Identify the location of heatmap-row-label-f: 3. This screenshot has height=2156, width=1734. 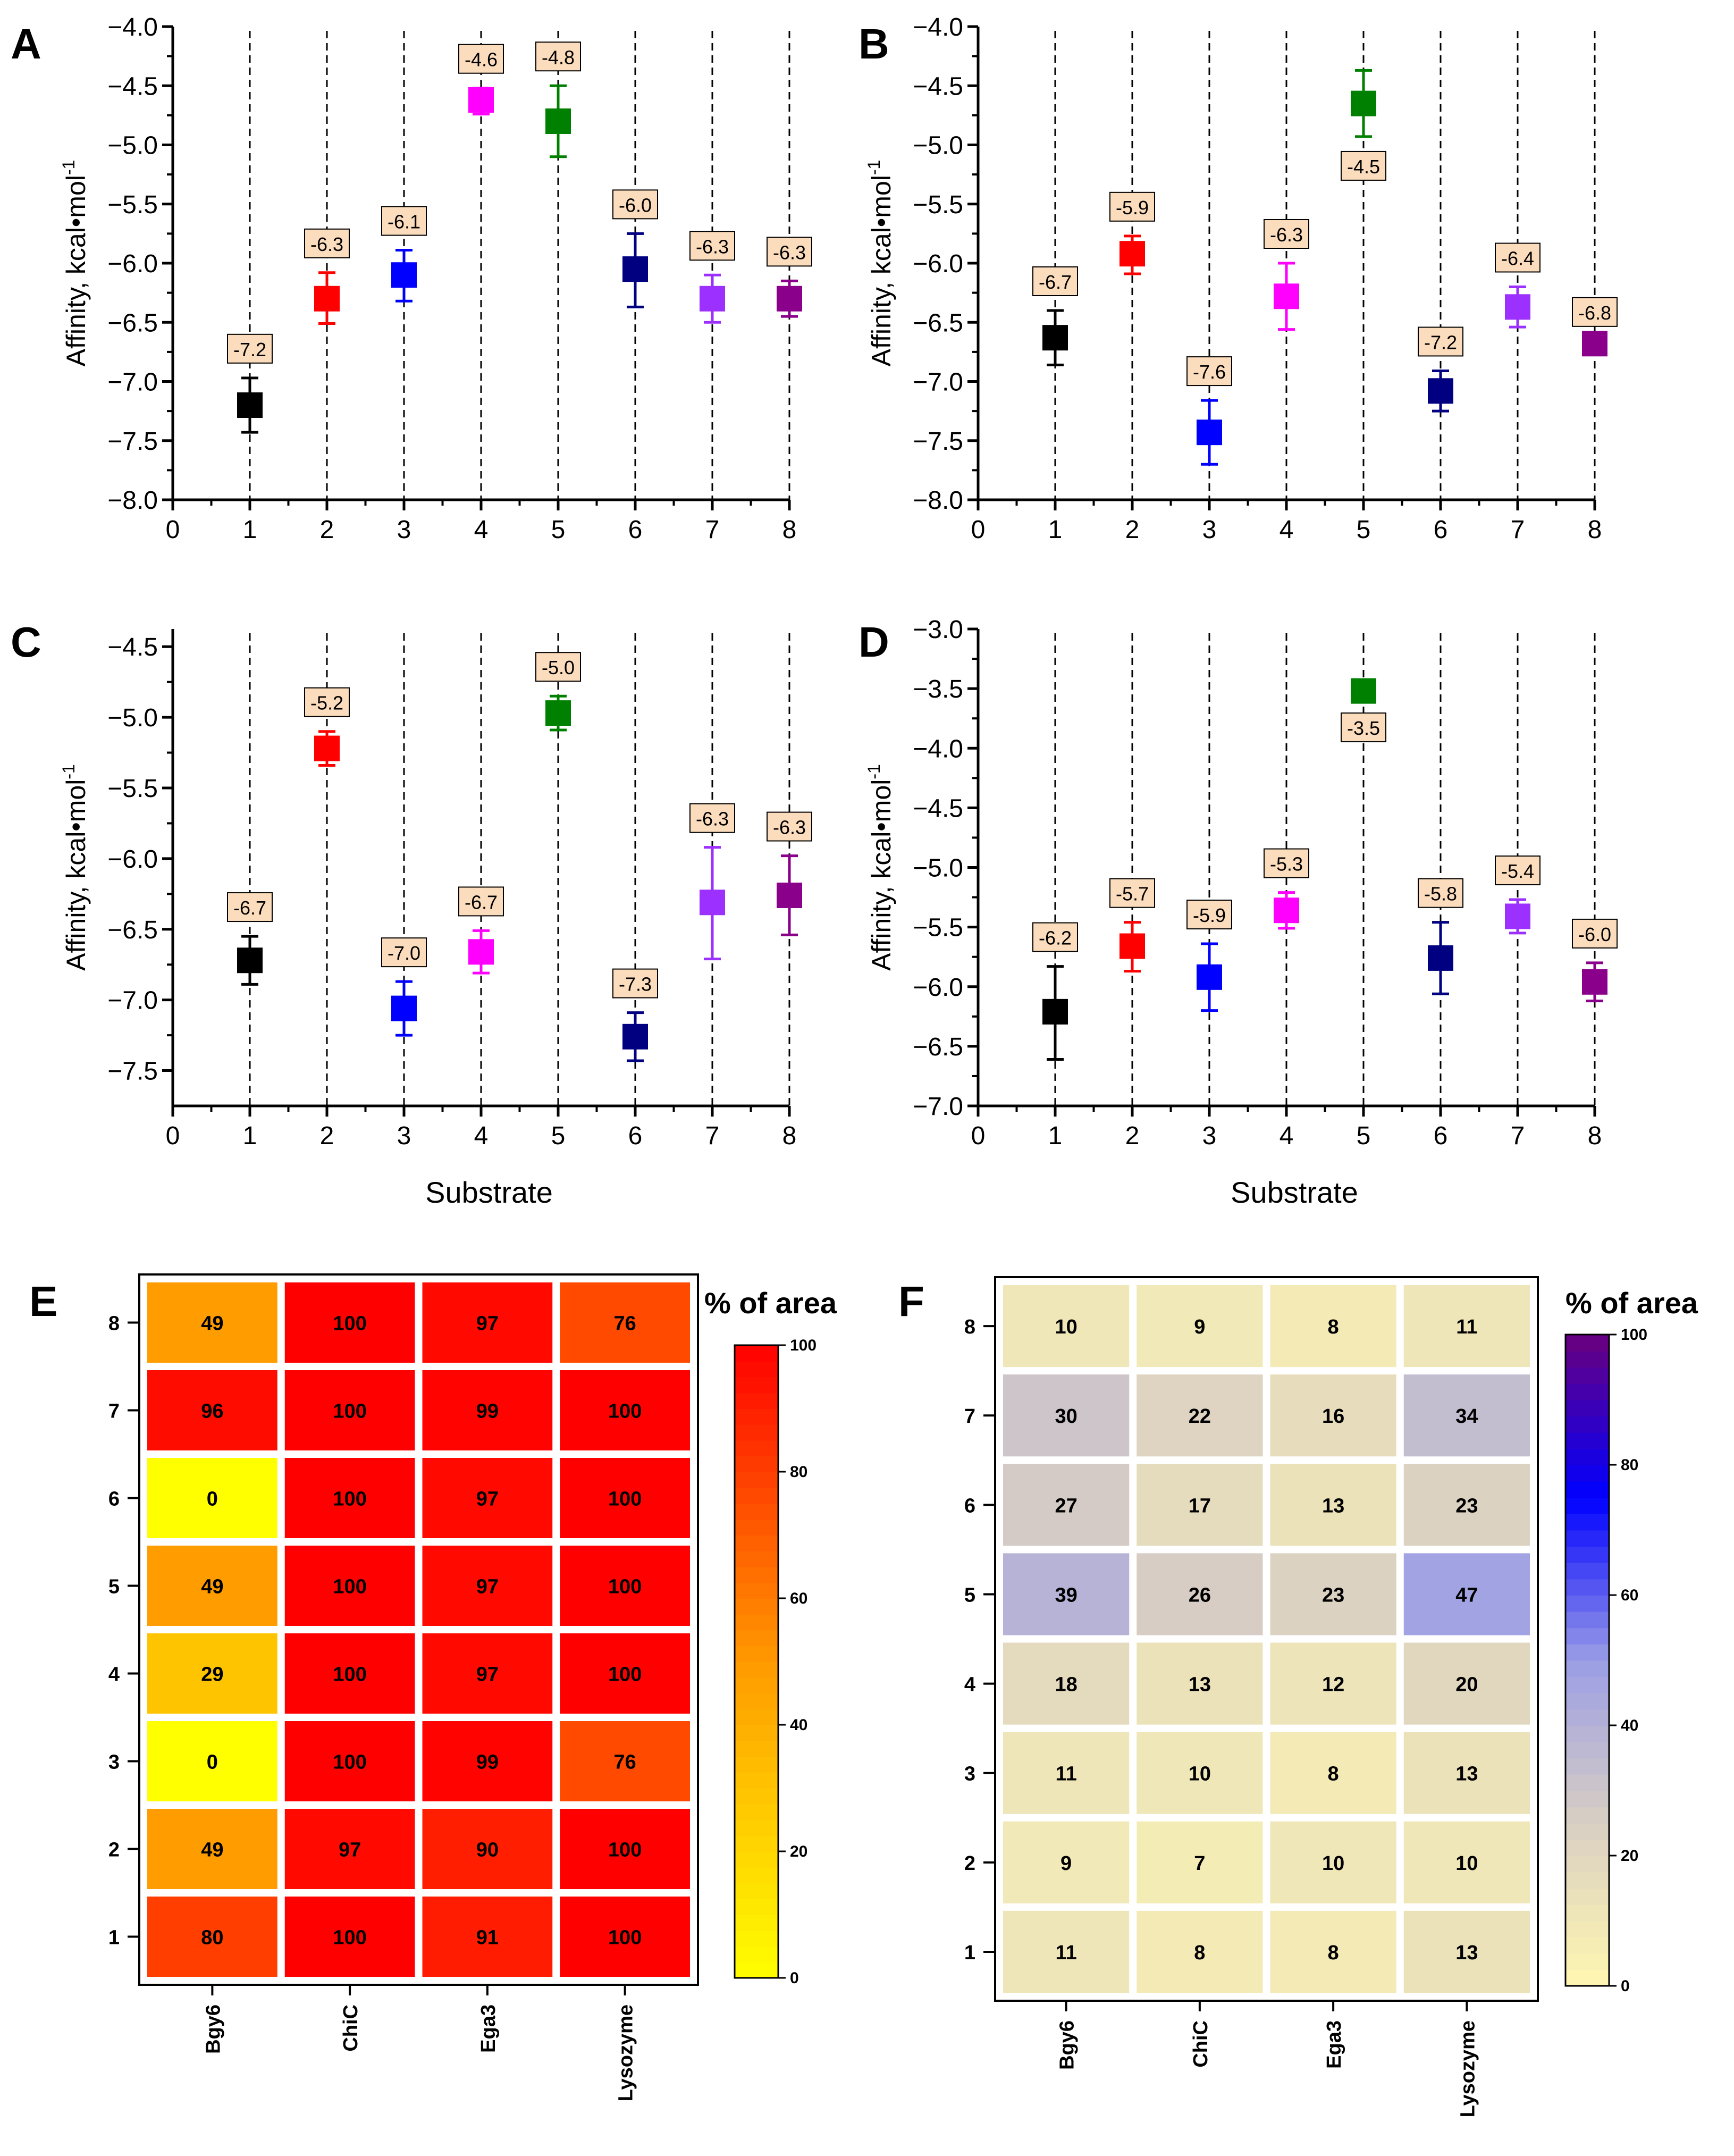
(969, 1774).